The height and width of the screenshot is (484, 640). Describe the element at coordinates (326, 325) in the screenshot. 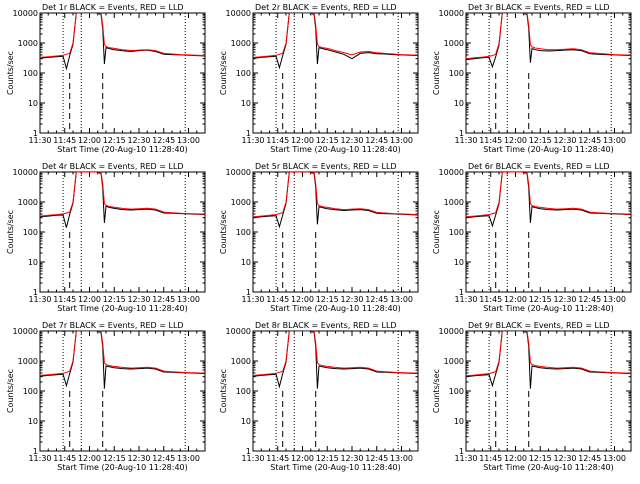

I see `panel-title: Det 8r BLACK = Events, RED = LLD` at that location.